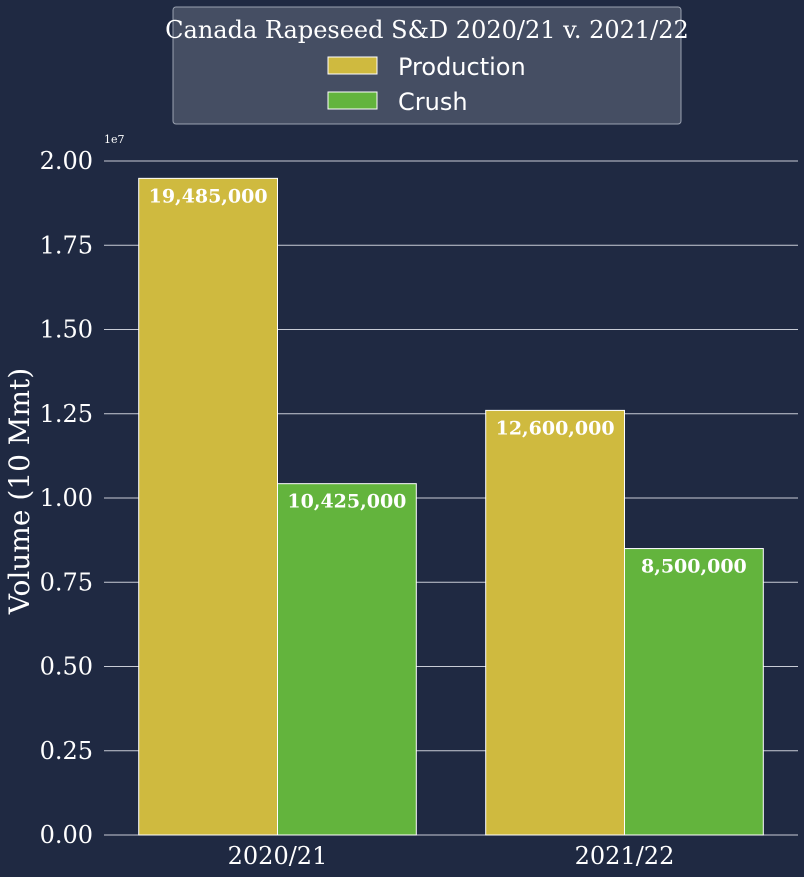  I want to click on y-axis-label: Volume (10 Mmt), so click(19, 491).